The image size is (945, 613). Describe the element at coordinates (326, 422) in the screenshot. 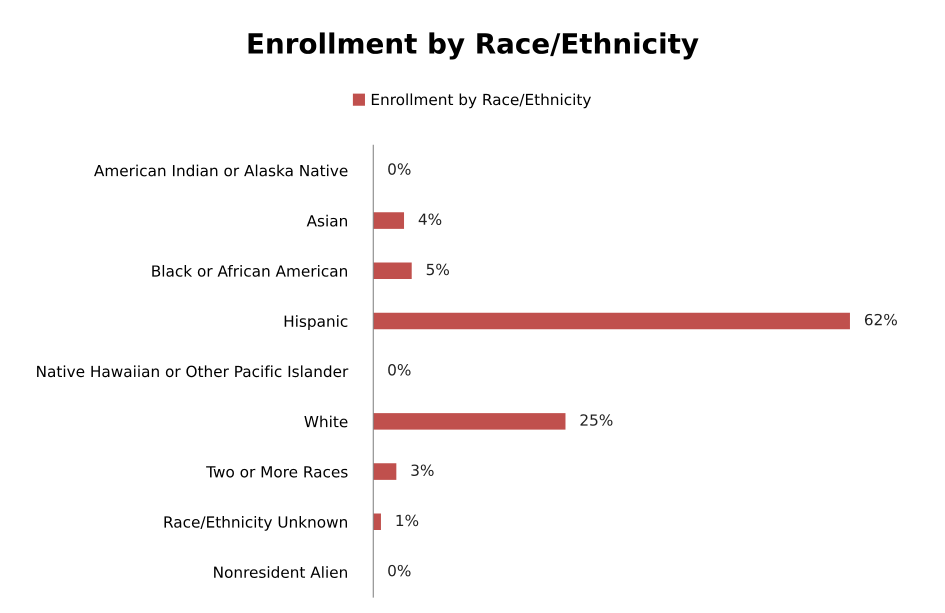

I see `y-tick-label: White` at that location.